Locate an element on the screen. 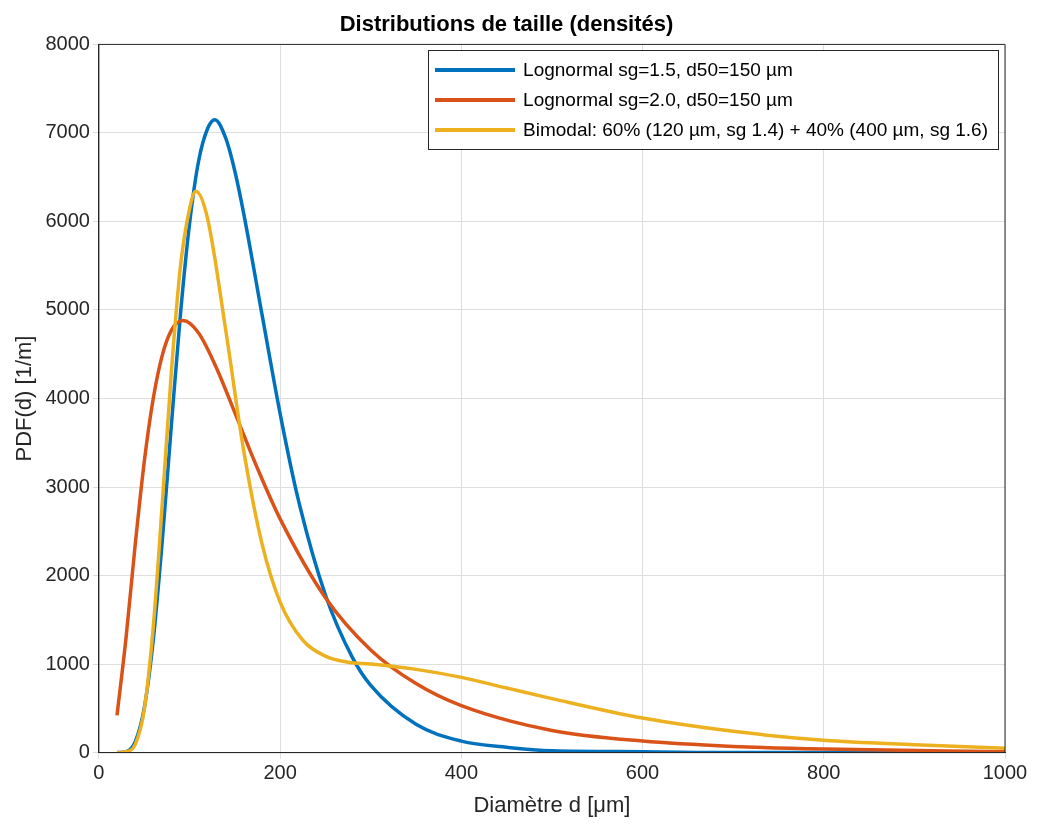  y-axis-title: PDF(d) [1/m] is located at coordinates (24, 398).